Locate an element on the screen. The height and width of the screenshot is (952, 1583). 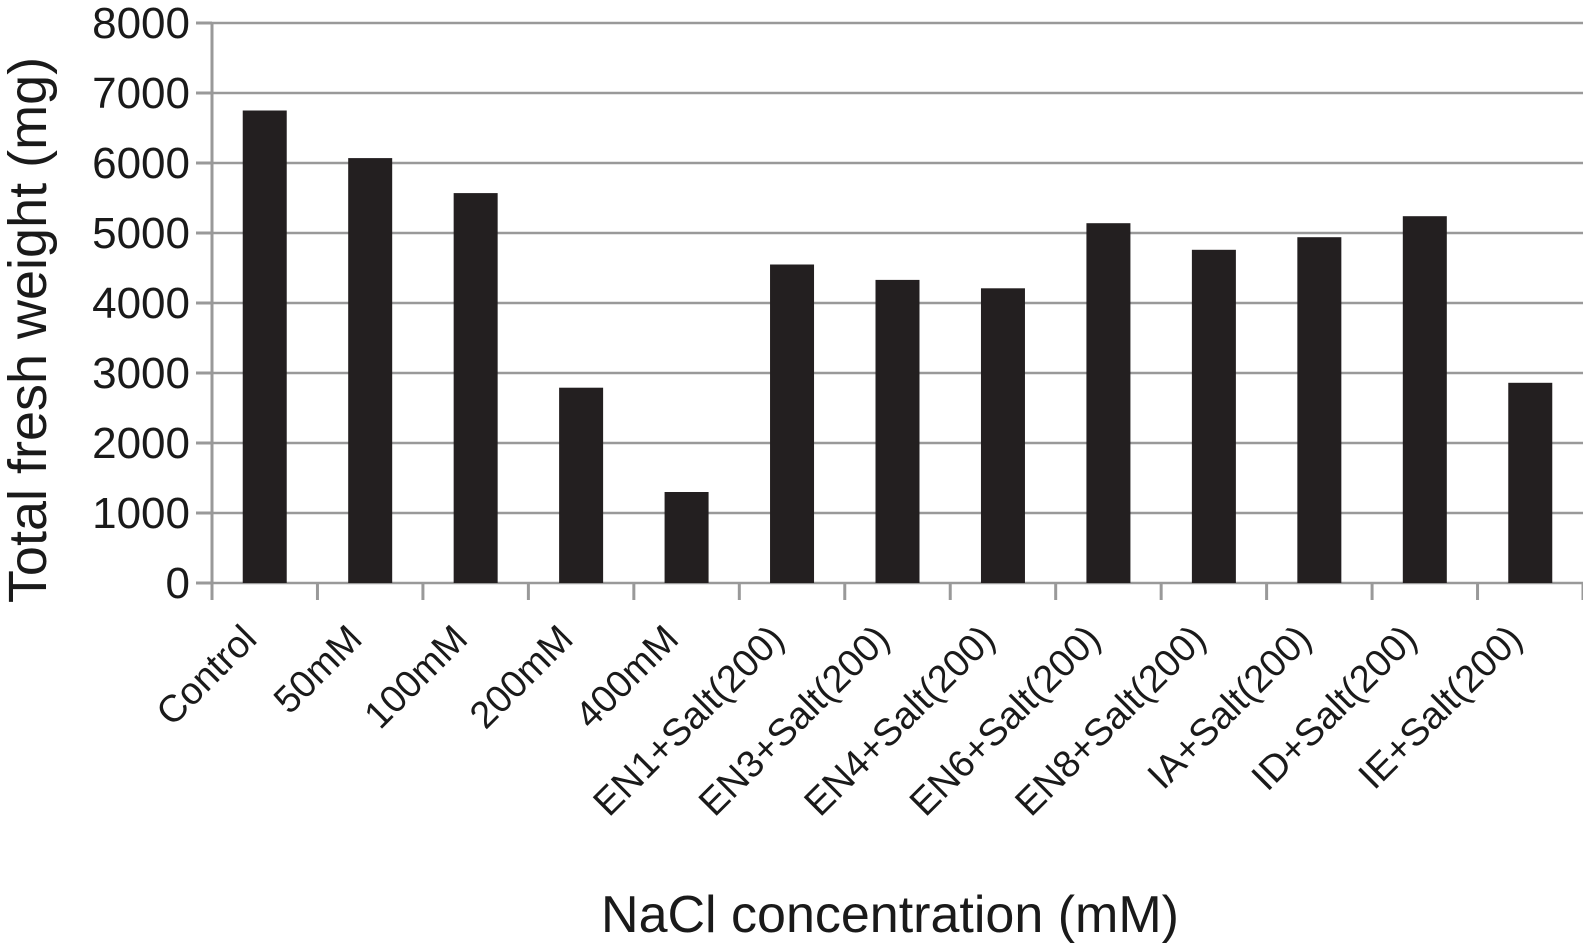
x-category-label: EN4+Salt(200) is located at coordinates (900, 721).